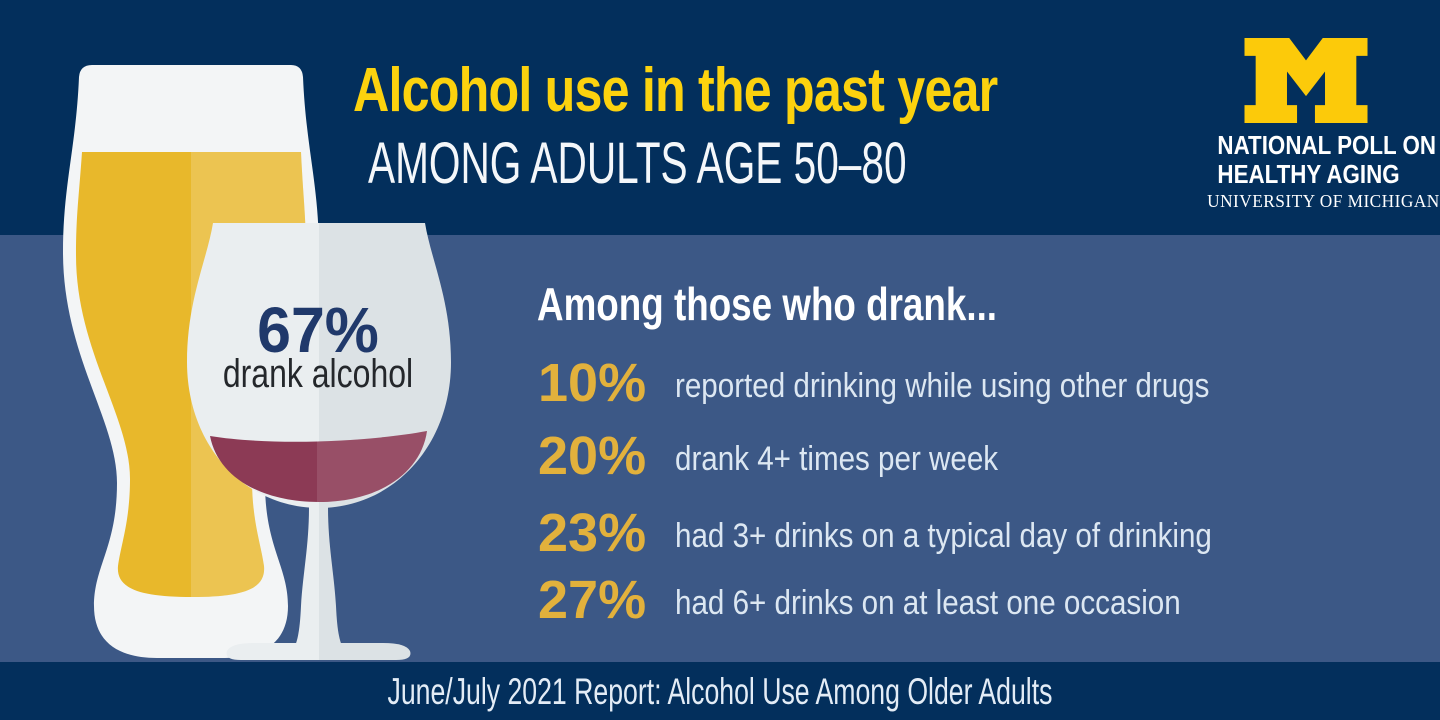 Image resolution: width=1440 pixels, height=720 pixels. Describe the element at coordinates (592, 383) in the screenshot. I see `stat-value: 10%` at that location.